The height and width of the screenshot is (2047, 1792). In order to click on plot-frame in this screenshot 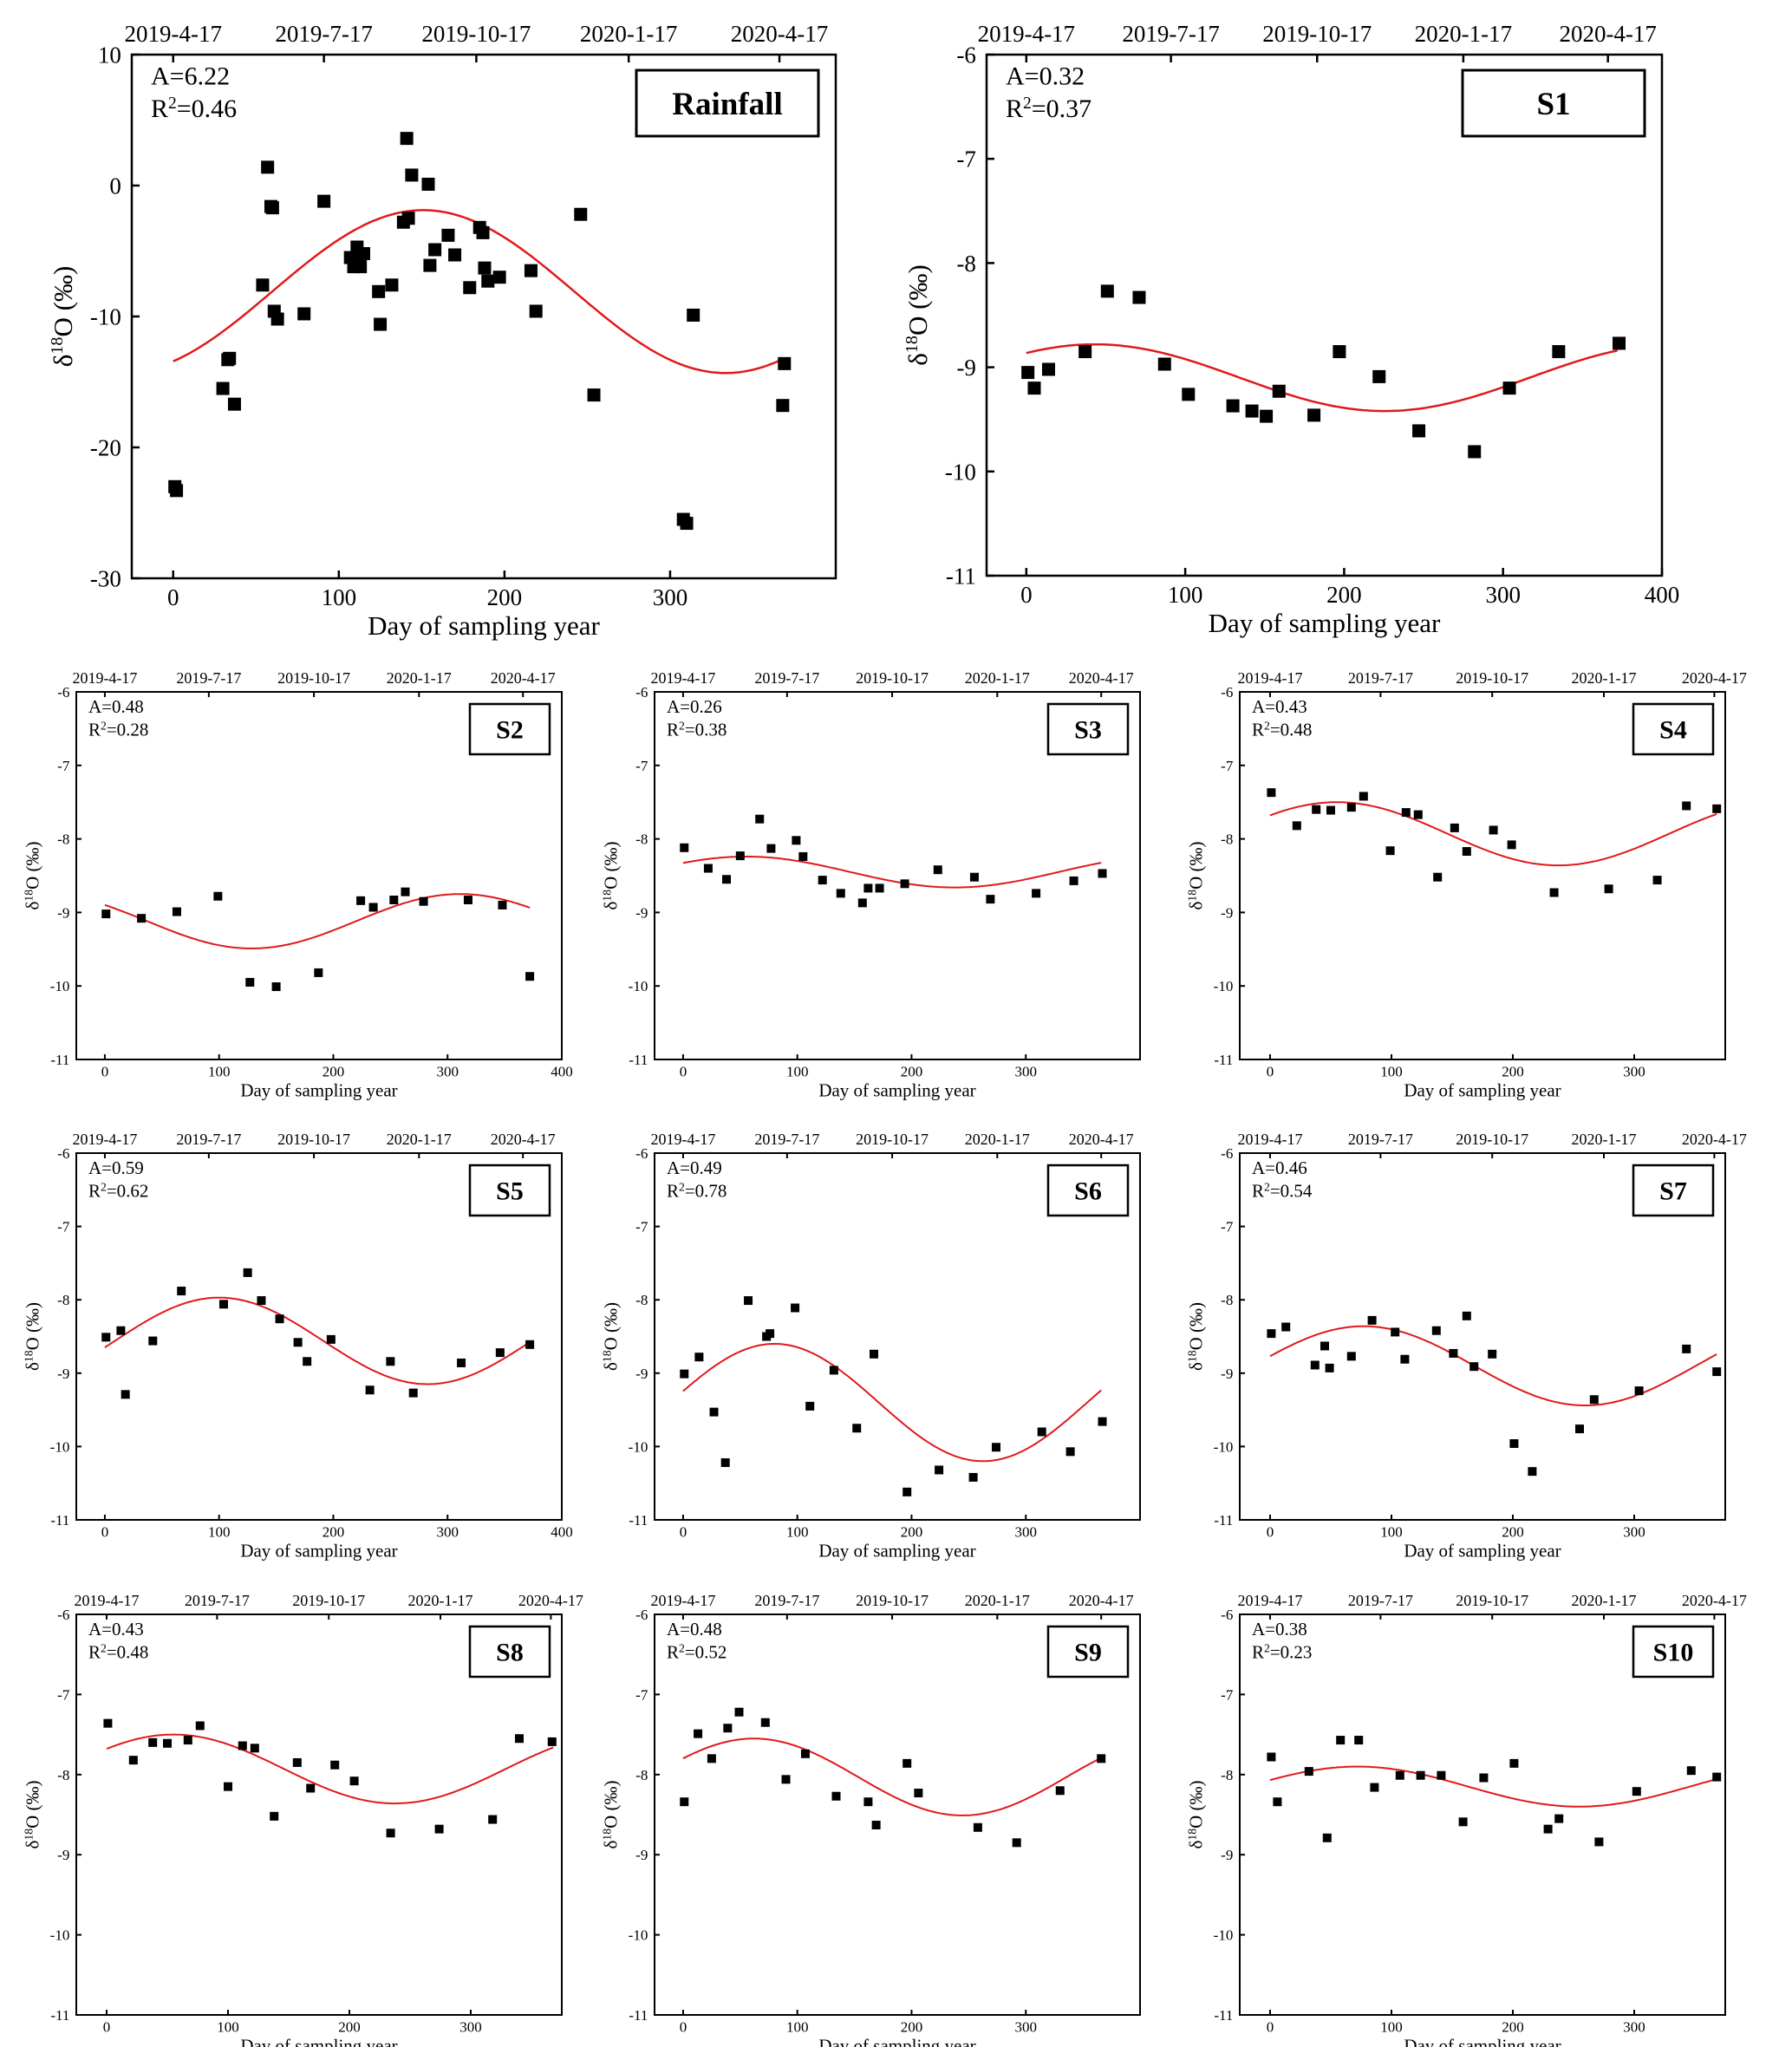, I will do `click(1482, 875)`.